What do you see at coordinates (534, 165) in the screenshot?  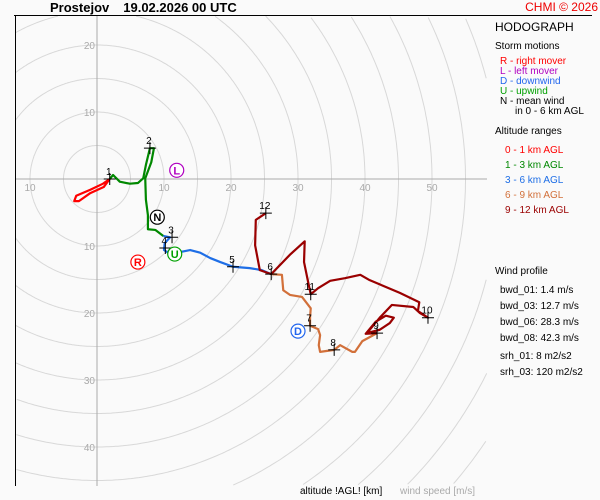 I see `altitude-legend-item: 1 - 3 km AGL` at bounding box center [534, 165].